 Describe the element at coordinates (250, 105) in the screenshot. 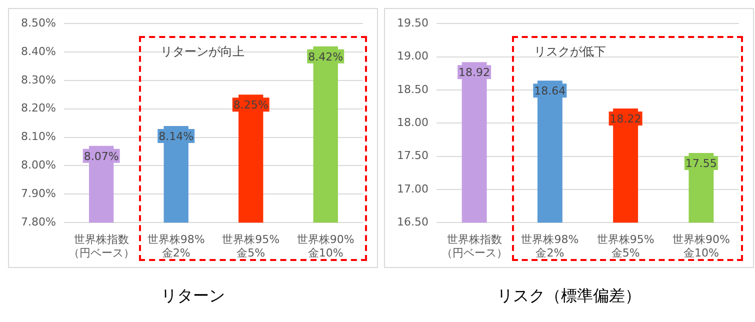

I see `data-label: 8.25%` at that location.